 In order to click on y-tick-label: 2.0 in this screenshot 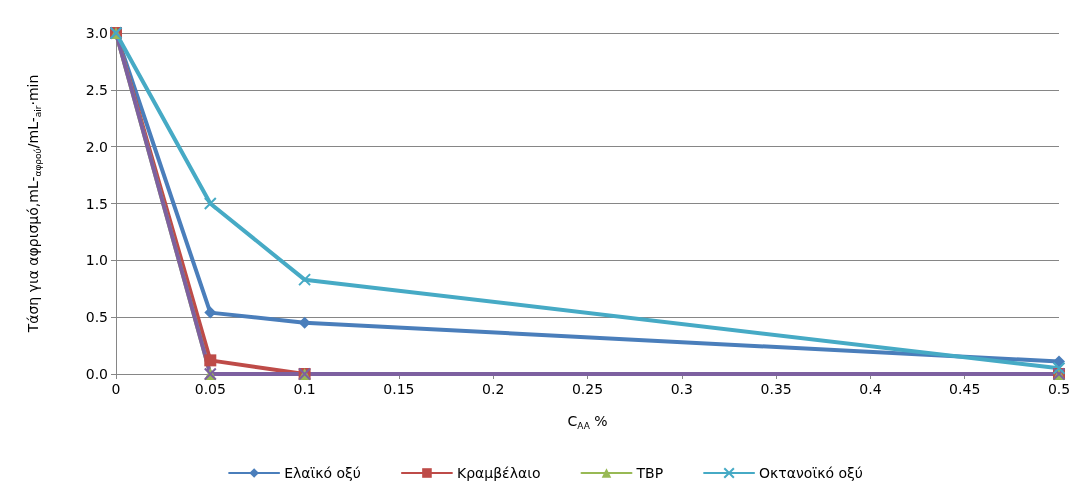, I will do `click(96, 146)`.